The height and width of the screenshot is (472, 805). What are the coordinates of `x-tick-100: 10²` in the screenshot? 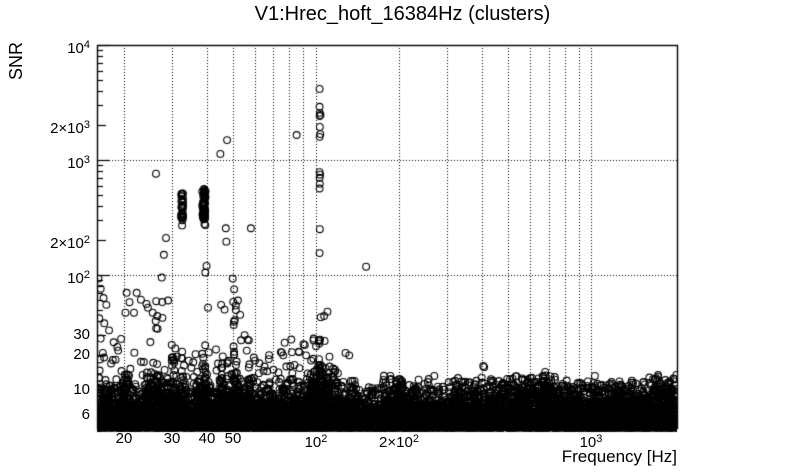 It's located at (316, 442).